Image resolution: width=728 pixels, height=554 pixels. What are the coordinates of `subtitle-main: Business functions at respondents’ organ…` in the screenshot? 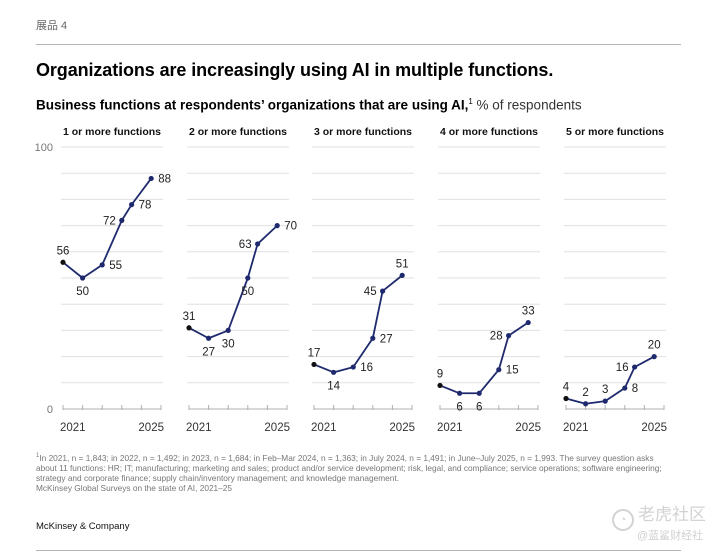 It's located at (252, 105).